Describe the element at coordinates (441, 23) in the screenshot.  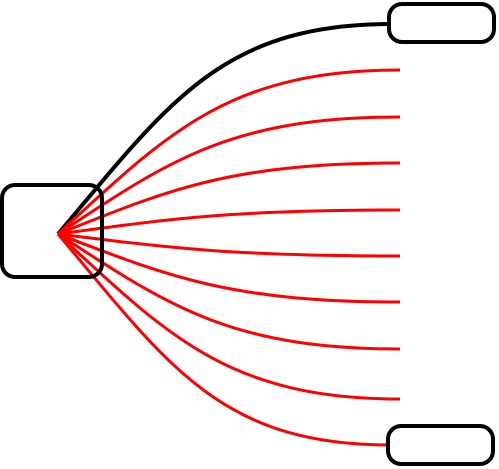
I see `target-node-top` at that location.